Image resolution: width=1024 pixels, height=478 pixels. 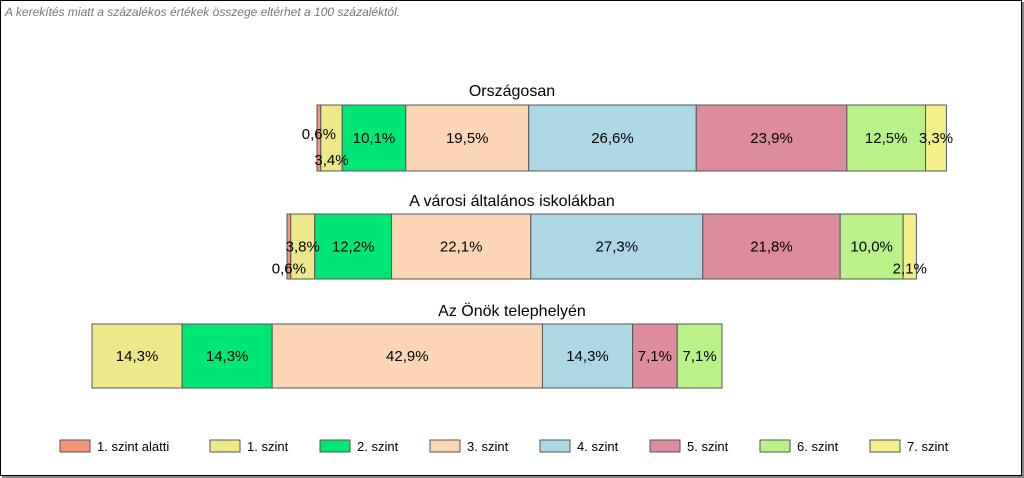 What do you see at coordinates (331, 160) in the screenshot?
I see `data-label: 3,4%` at bounding box center [331, 160].